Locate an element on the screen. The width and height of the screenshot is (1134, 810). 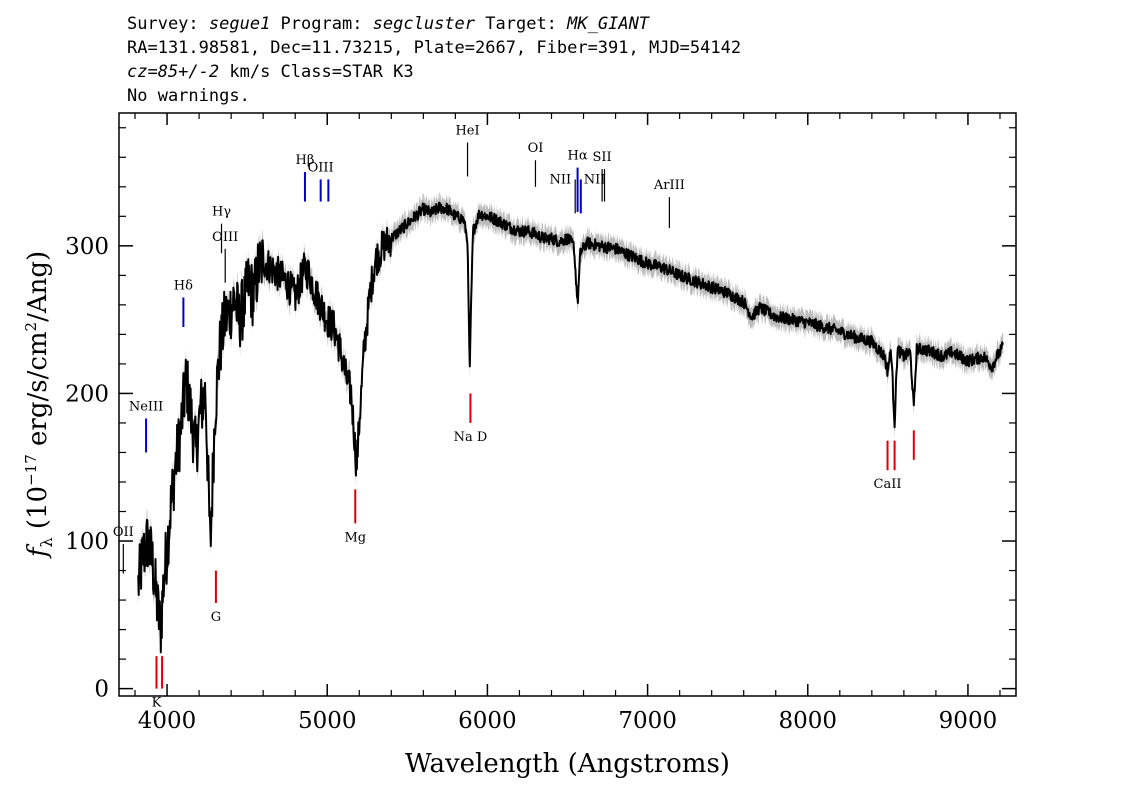
header-survey-segment: Survey: is located at coordinates (168, 24).